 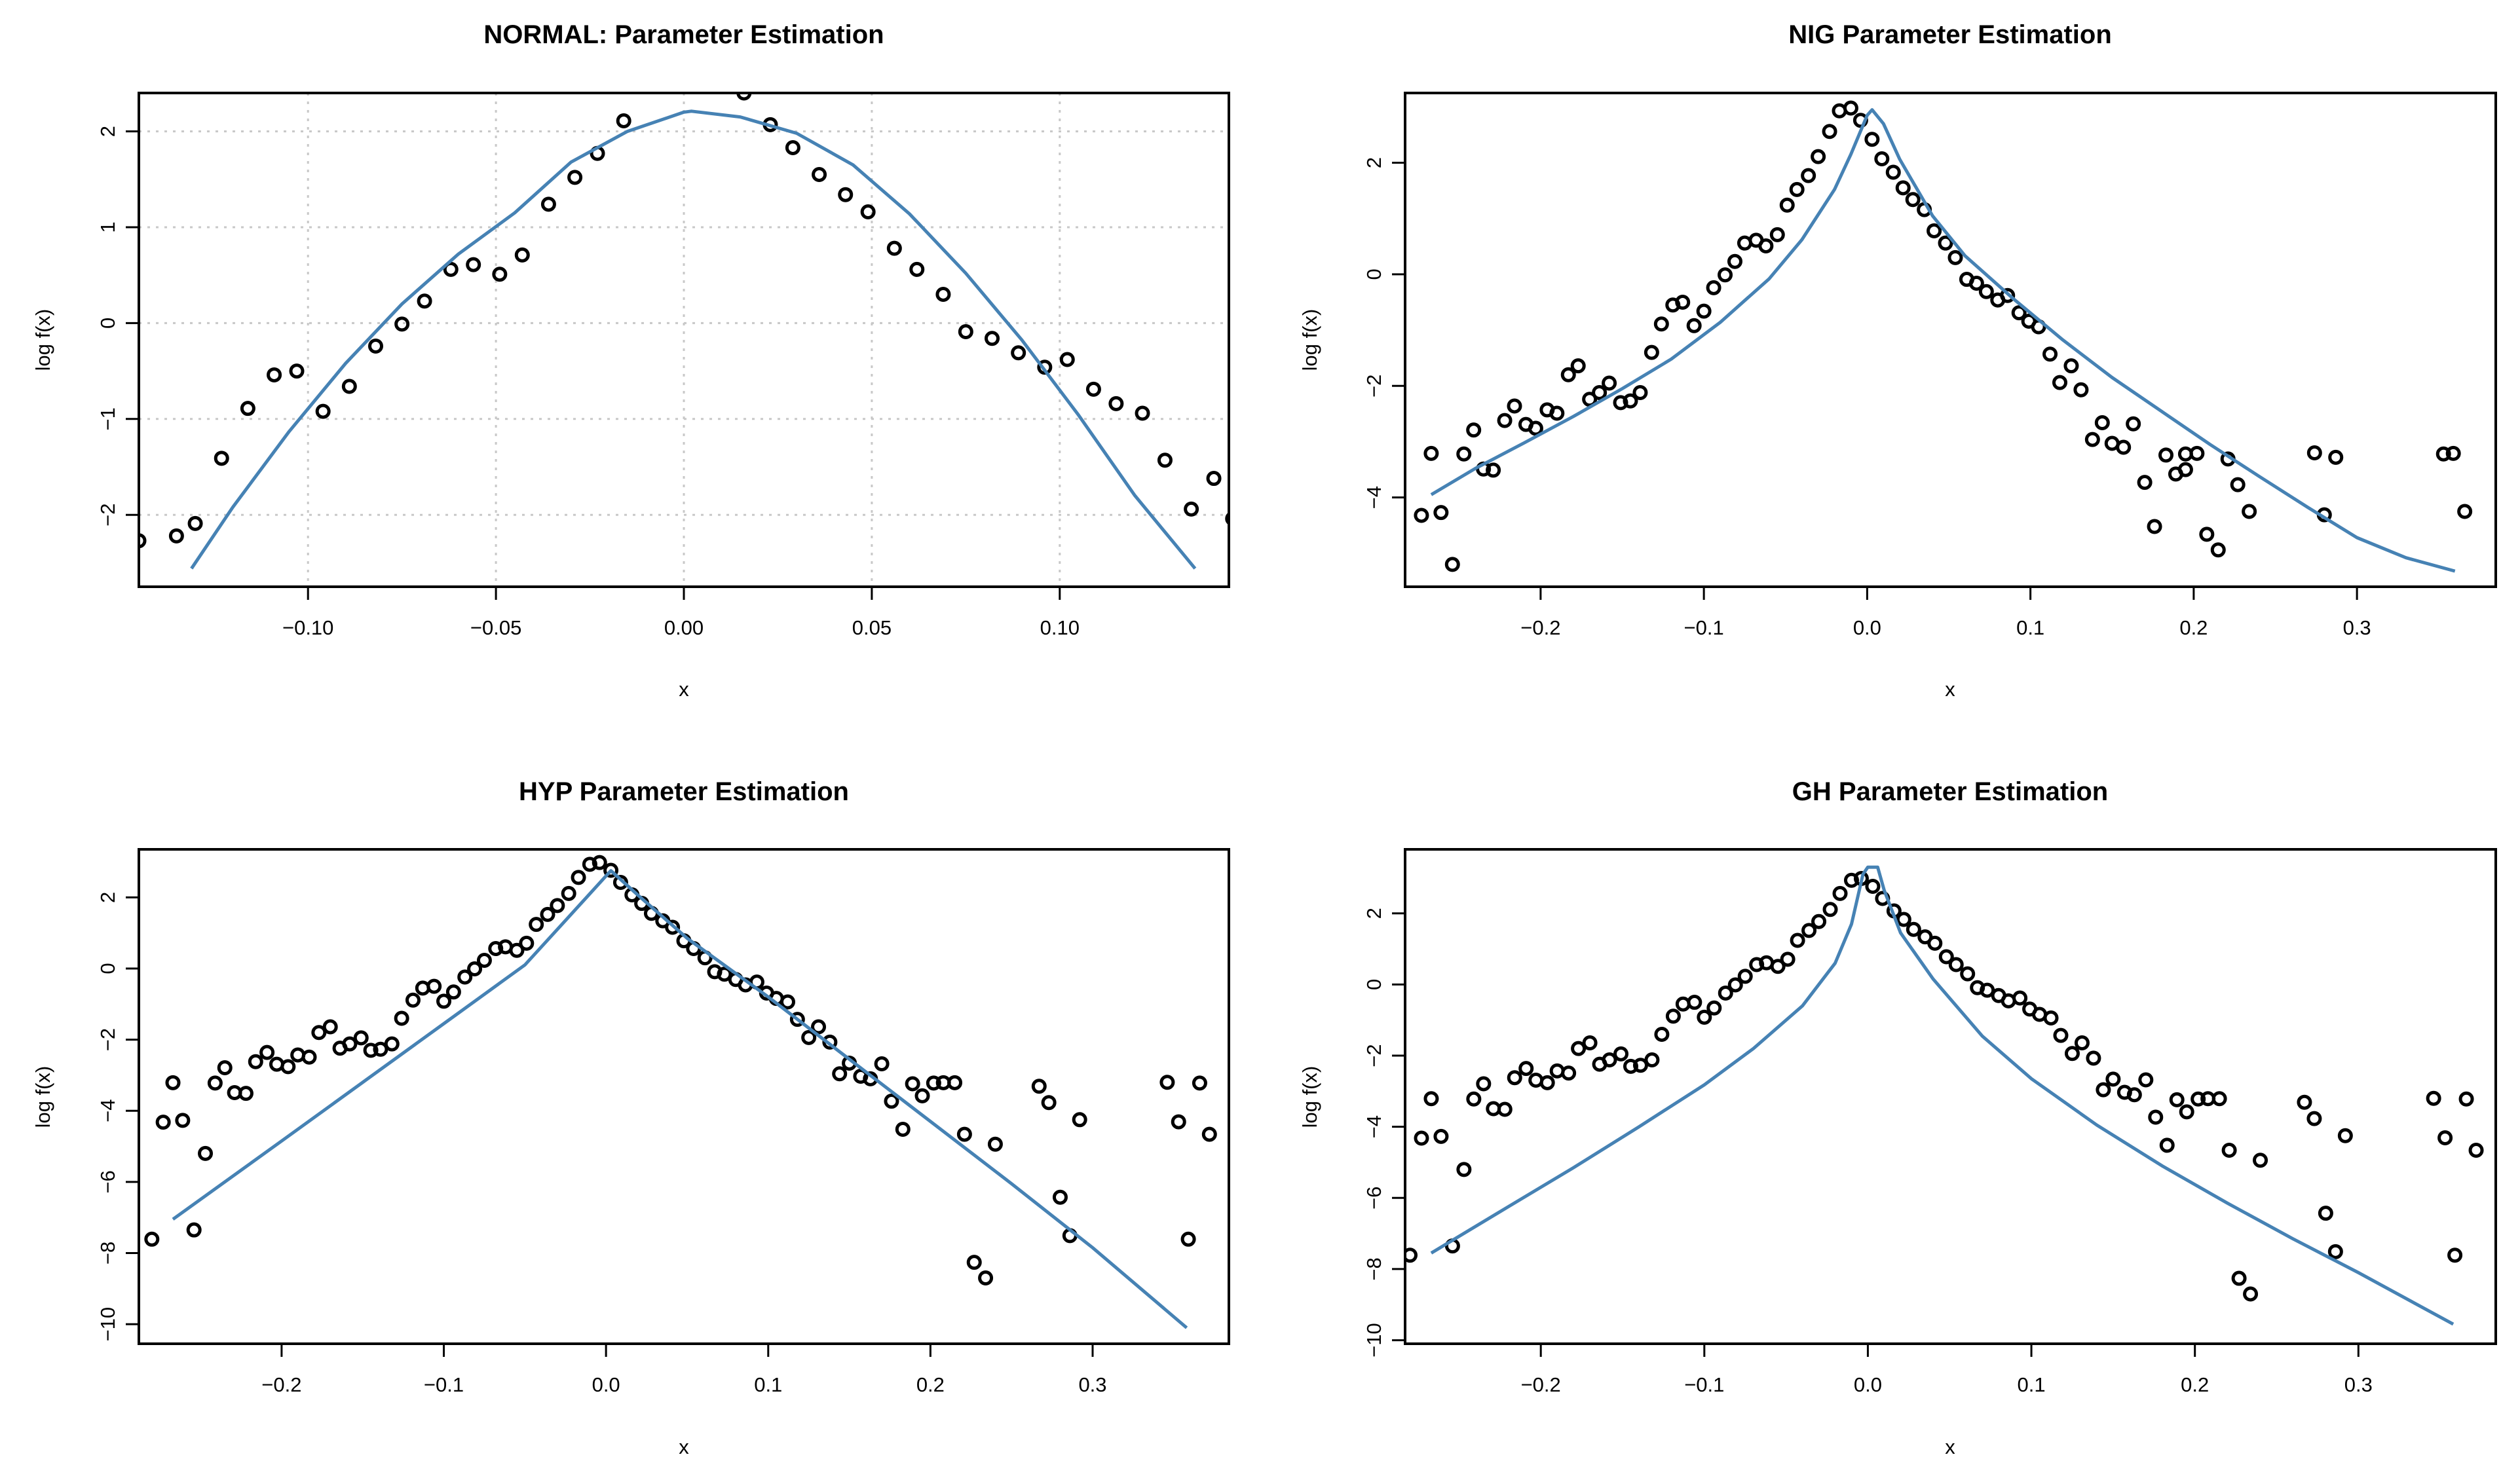 What do you see at coordinates (683, 34) in the screenshot?
I see `chart-title: NORMAL: Parameter Estimation` at bounding box center [683, 34].